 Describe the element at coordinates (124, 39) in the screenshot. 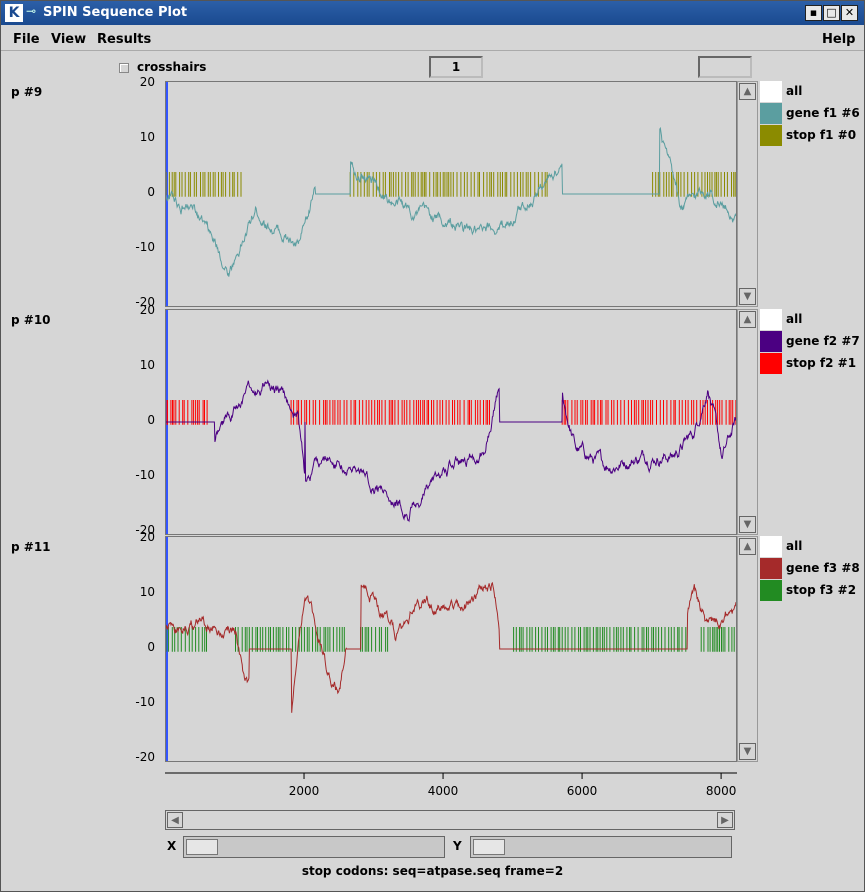

I see `menu-results: Results` at that location.